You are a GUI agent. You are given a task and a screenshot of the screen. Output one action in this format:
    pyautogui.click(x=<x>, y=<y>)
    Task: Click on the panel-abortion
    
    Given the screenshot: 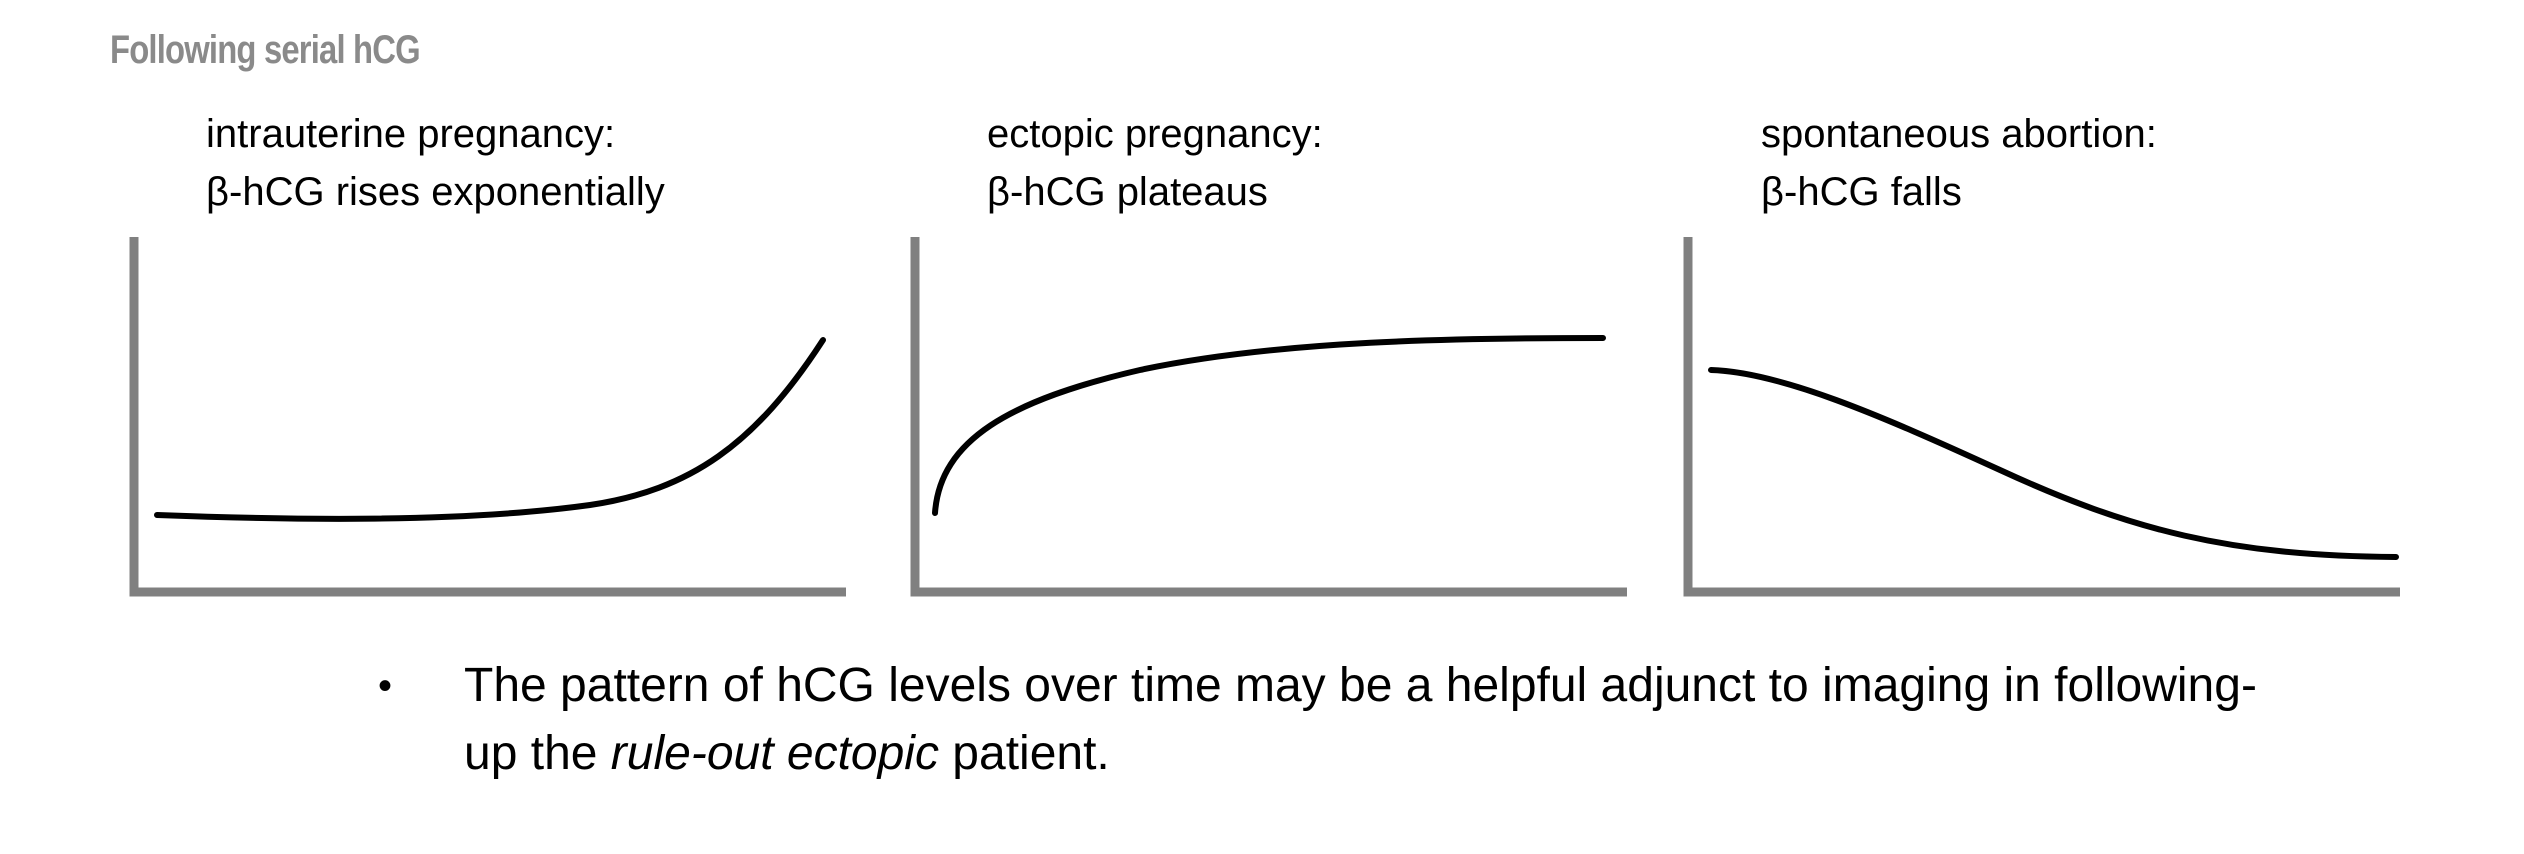 What is the action you would take?
    pyautogui.click(x=2041, y=417)
    